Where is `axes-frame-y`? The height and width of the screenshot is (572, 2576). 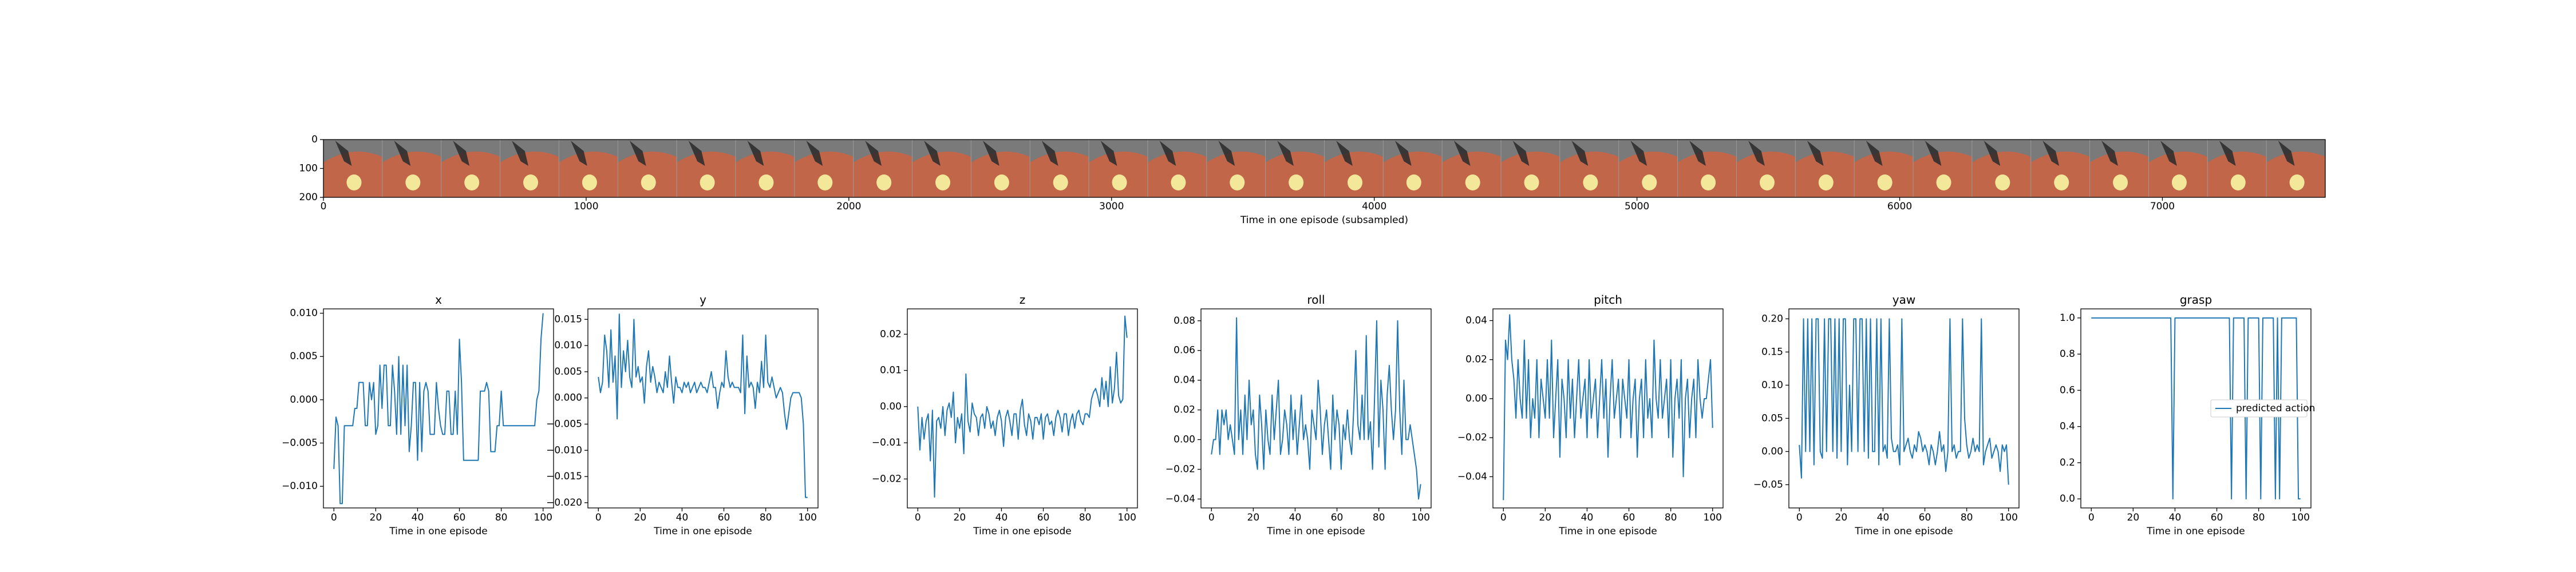 axes-frame-y is located at coordinates (703, 408).